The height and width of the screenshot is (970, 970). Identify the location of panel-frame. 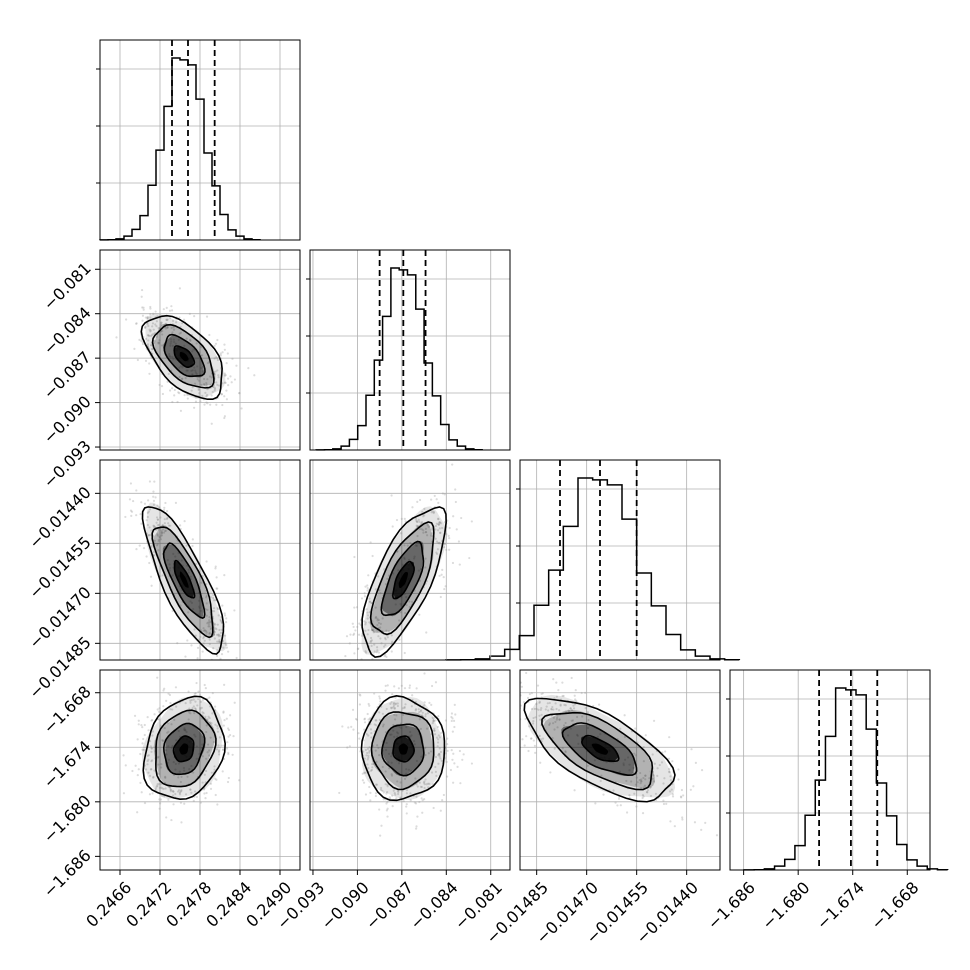
(200, 560).